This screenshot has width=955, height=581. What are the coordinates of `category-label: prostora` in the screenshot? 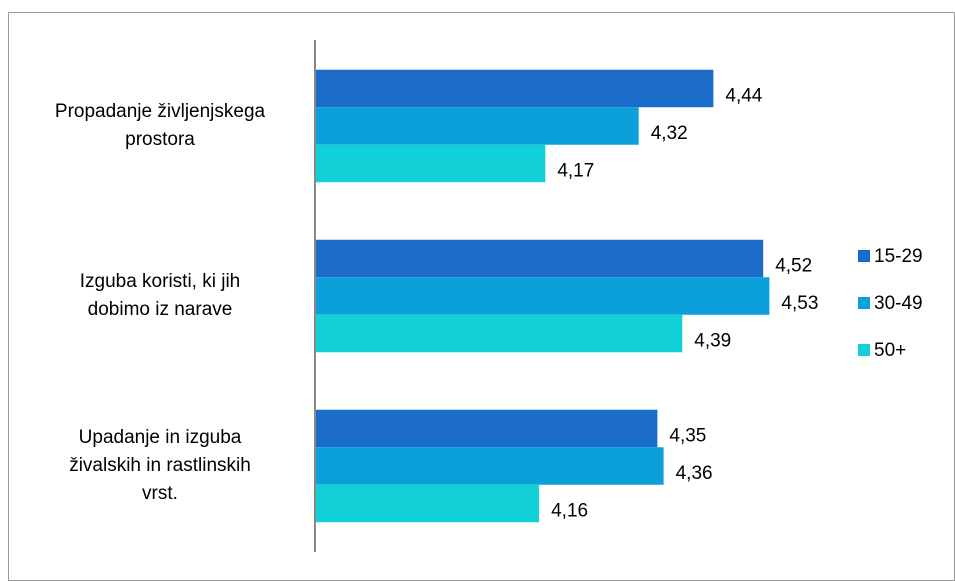 It's located at (160, 139).